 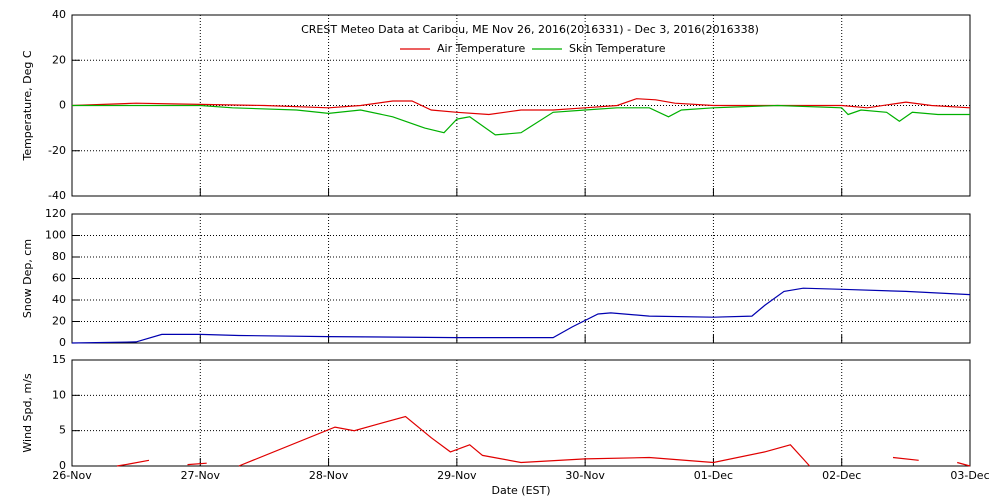 What do you see at coordinates (27, 278) in the screenshot?
I see `y-axis-label: Snow Dep, cm` at bounding box center [27, 278].